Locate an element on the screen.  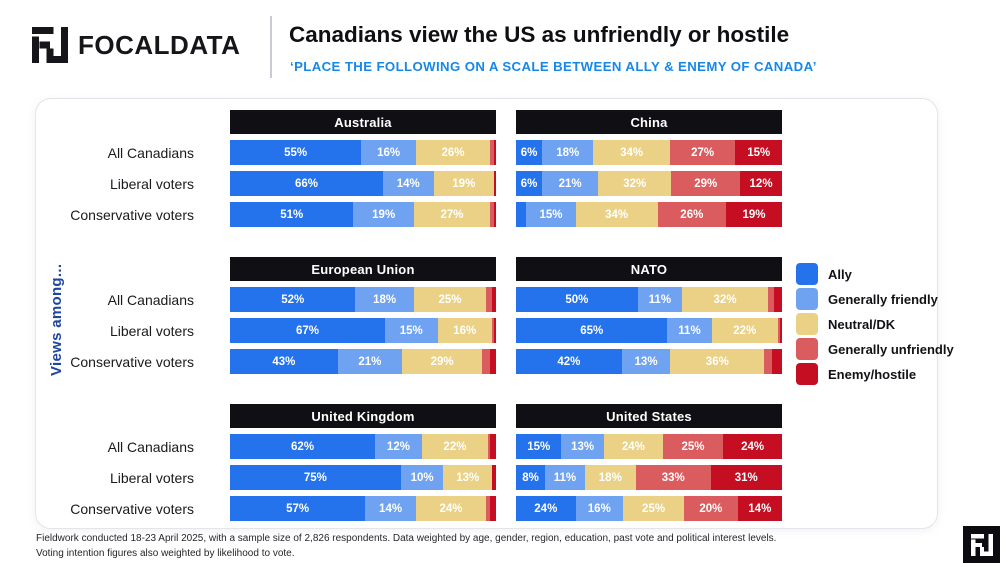
bar-row-united-states-all-canadians: 15% 13% 24% 25% 24% is located at coordinates (649, 446).